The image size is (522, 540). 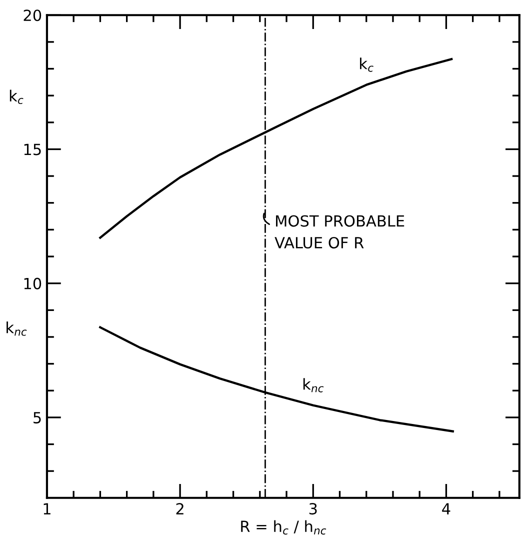 What do you see at coordinates (33, 284) in the screenshot?
I see `y-tick-label: 10` at bounding box center [33, 284].